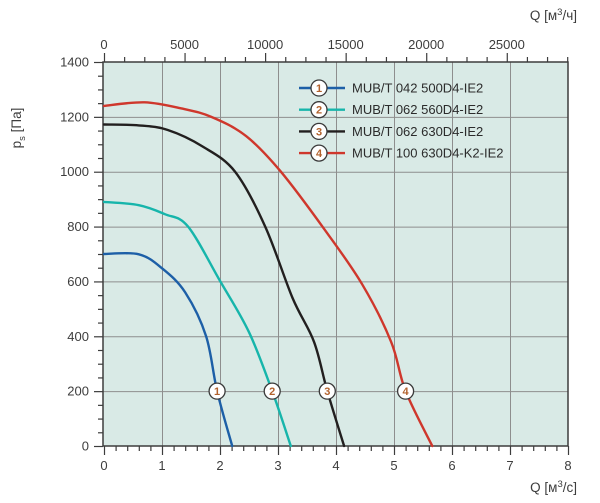 The height and width of the screenshot is (503, 600). What do you see at coordinates (161, 465) in the screenshot?
I see `x-bottom-tick-label: 1` at bounding box center [161, 465].